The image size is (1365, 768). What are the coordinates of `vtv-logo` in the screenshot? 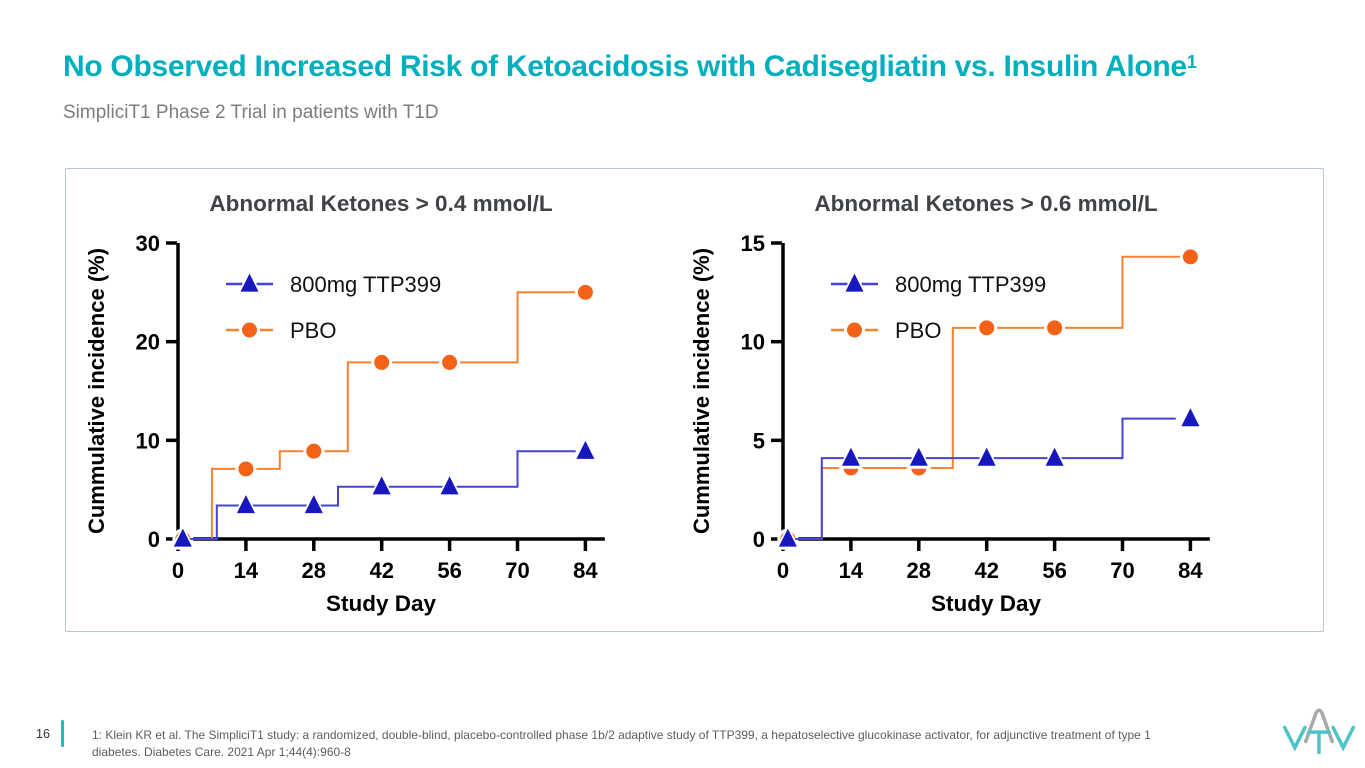 It's located at (1319, 731).